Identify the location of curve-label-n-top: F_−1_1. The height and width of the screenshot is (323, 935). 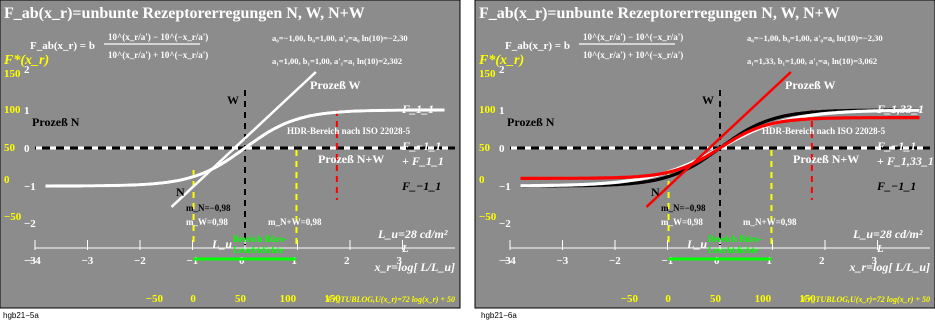
(421, 146).